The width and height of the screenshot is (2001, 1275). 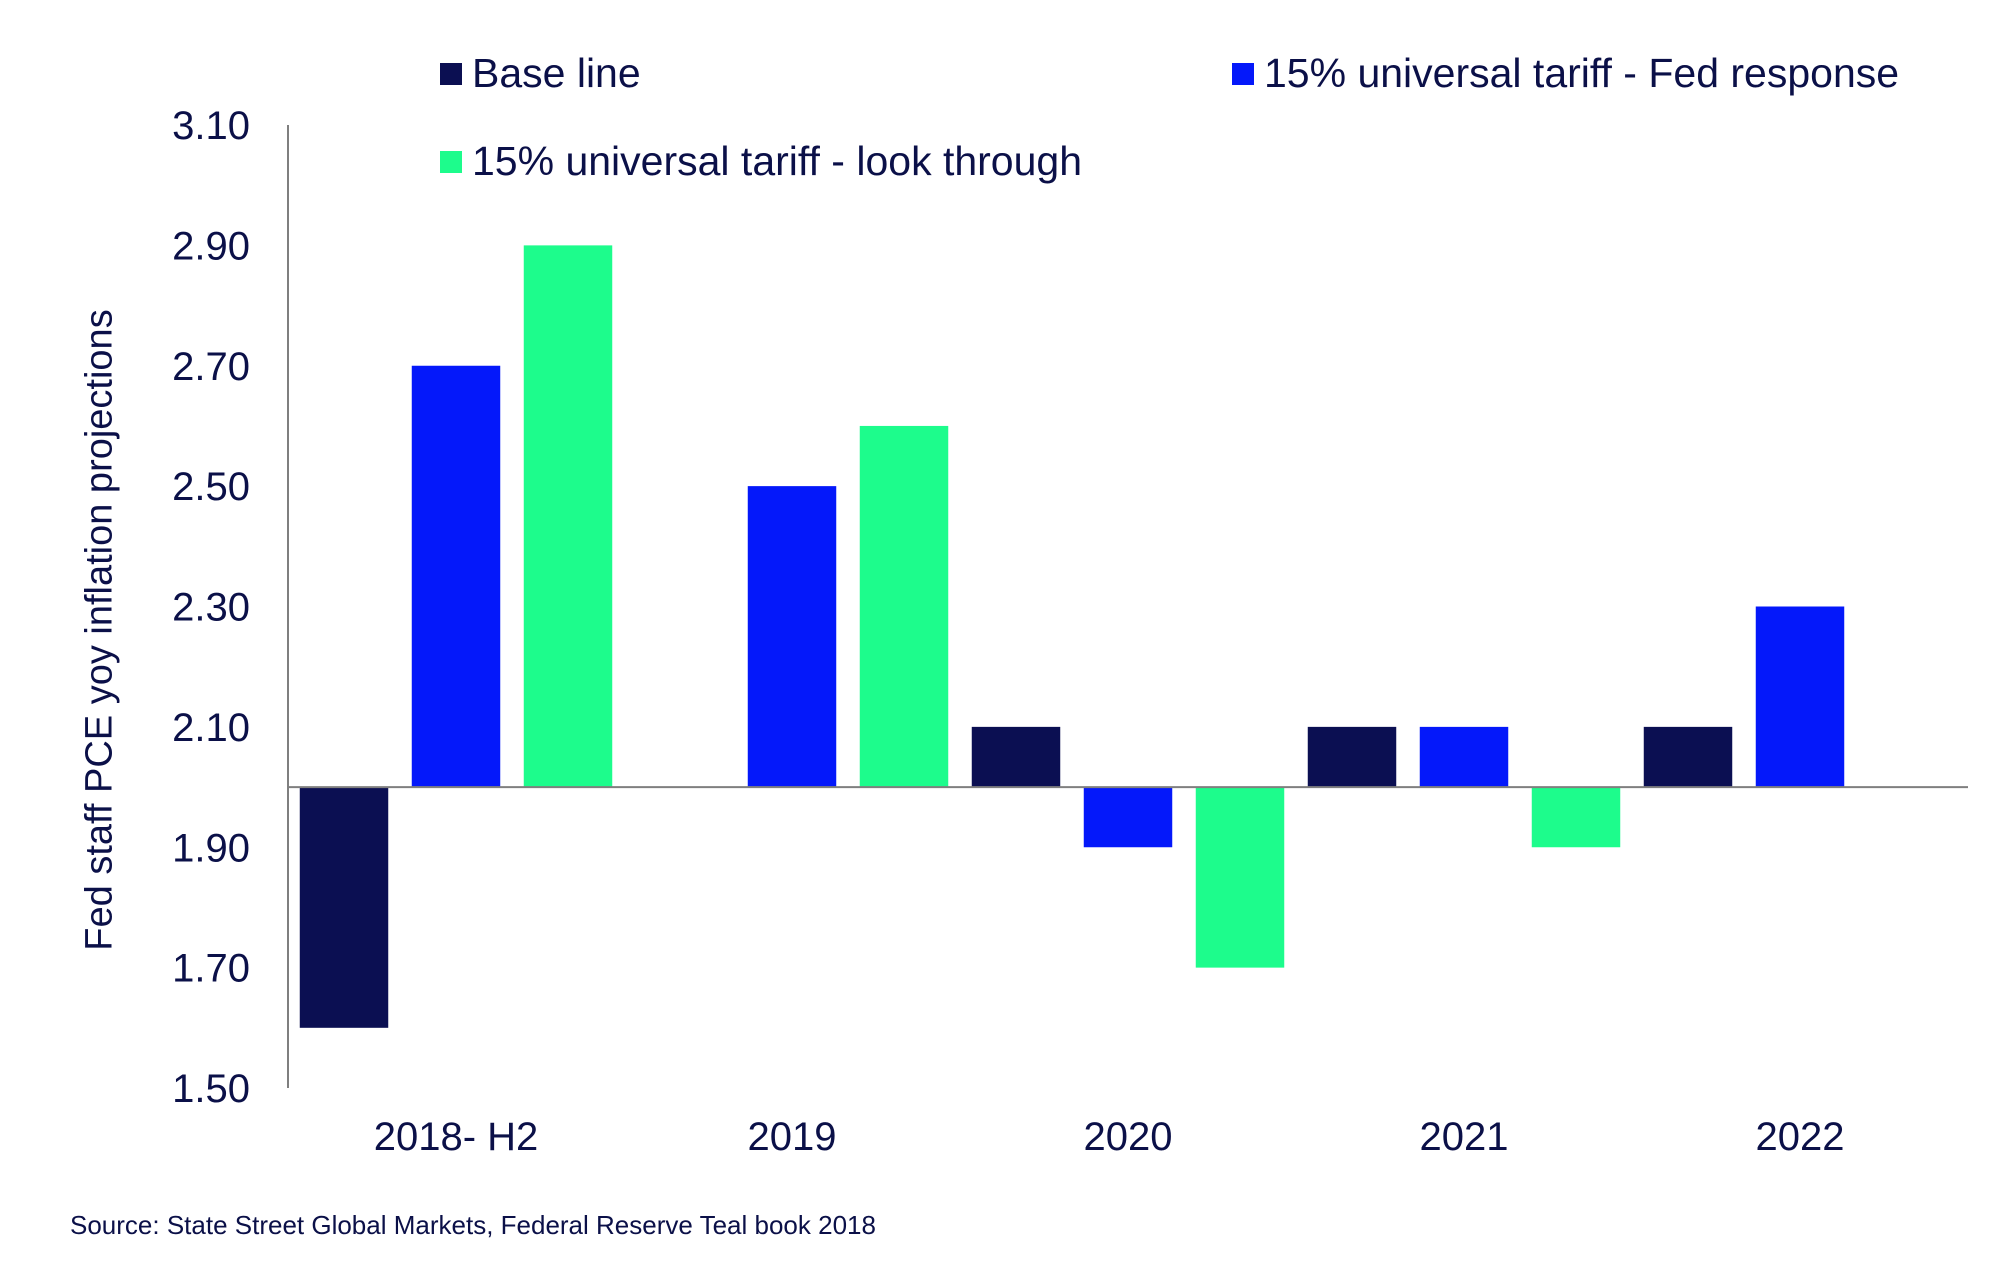 I want to click on y-tick-label: 2.10, so click(x=211, y=728).